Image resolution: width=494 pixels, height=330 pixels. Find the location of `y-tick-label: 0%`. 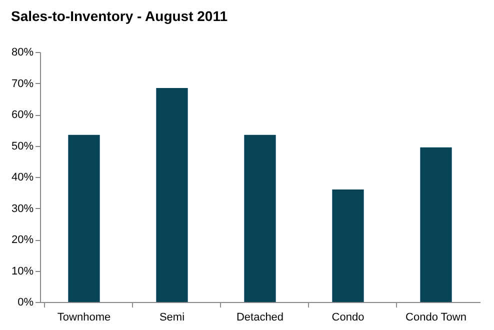

y-tick-label: 0% is located at coordinates (26, 302).